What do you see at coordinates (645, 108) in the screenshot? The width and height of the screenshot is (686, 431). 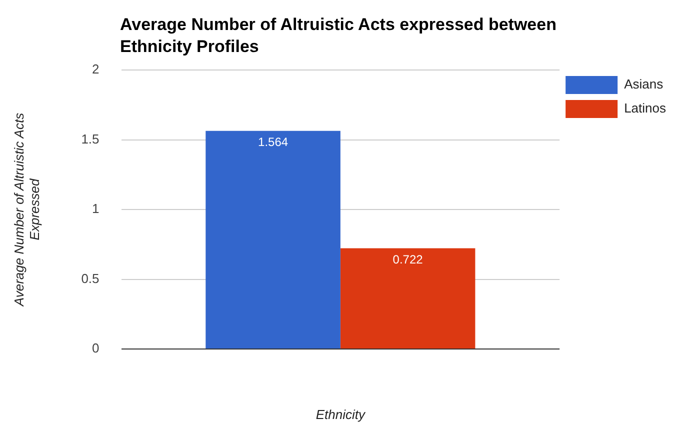 I see `legend-label: Latinos` at bounding box center [645, 108].